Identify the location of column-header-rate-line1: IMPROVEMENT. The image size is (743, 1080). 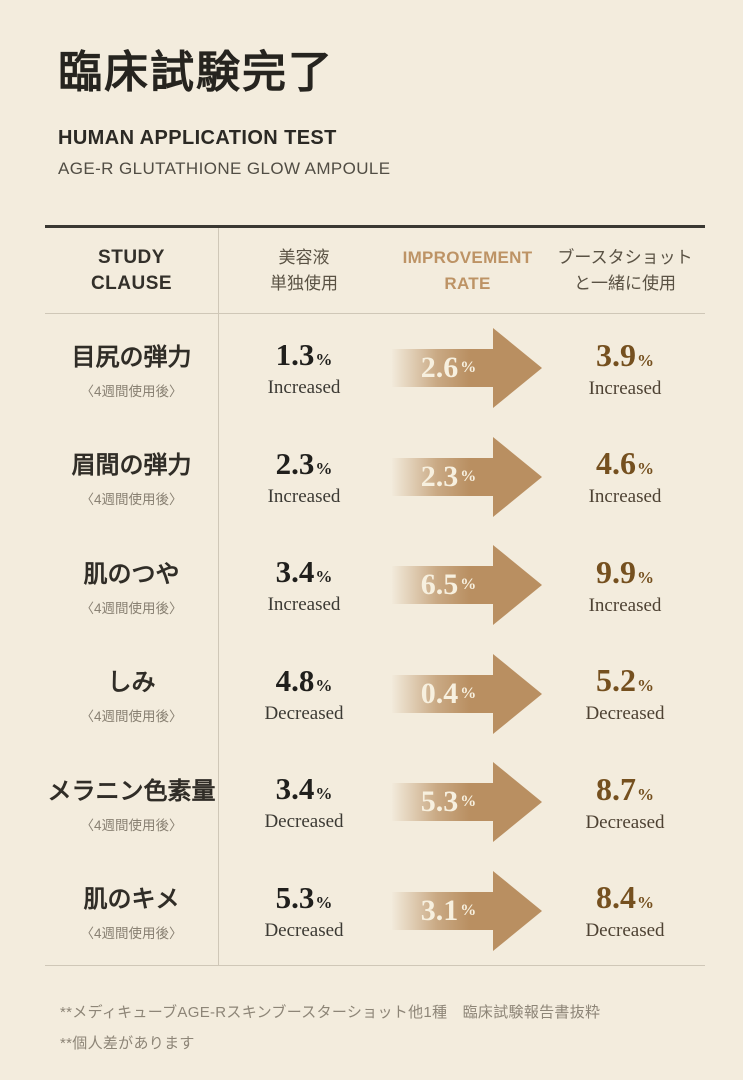
(467, 257).